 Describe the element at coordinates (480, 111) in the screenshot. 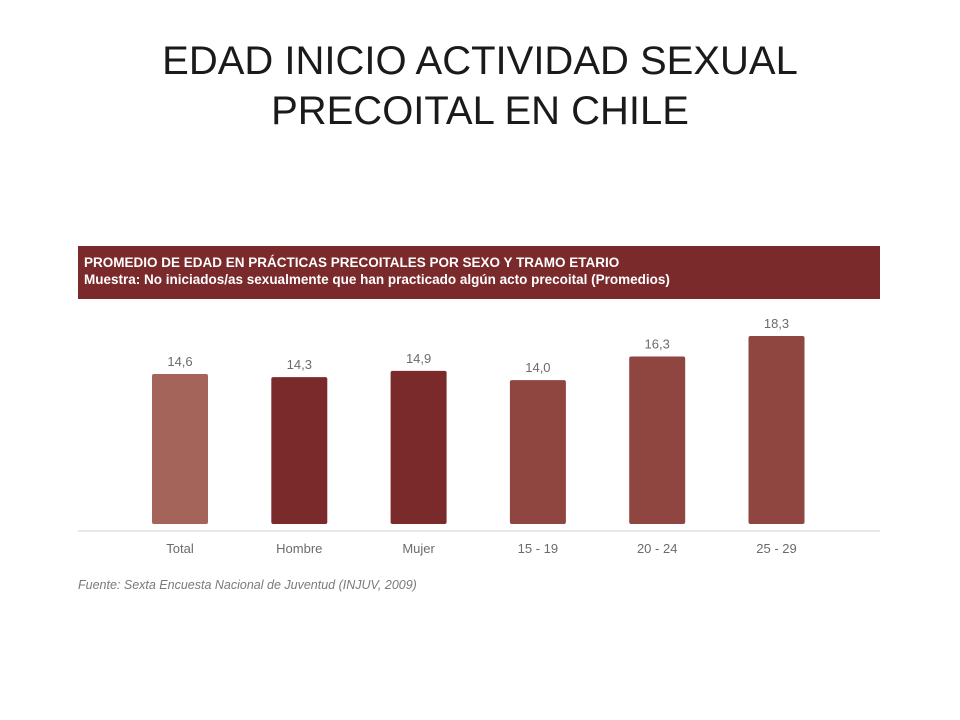

I see `slide-title-line-2: PRECOITAL EN CHILE` at that location.